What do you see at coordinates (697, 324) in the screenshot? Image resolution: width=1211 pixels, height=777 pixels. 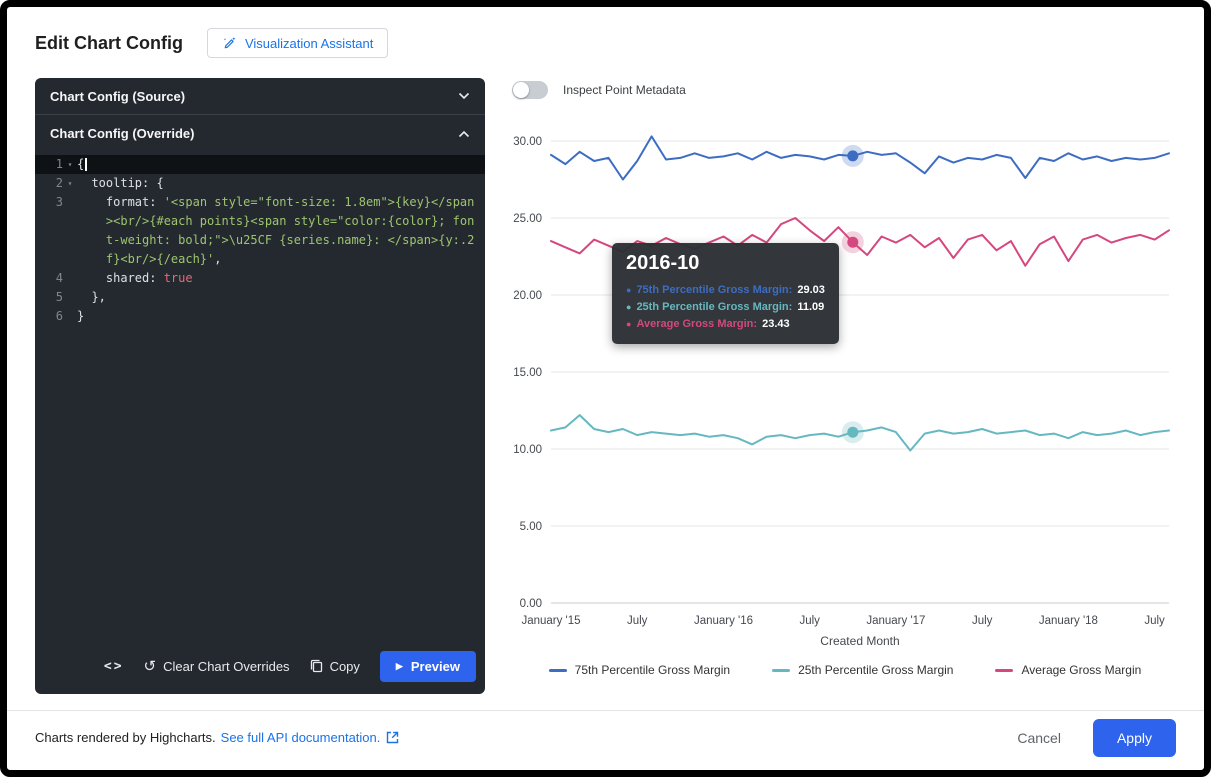 I see `tooltip-series-label: Average Gross Margin:` at bounding box center [697, 324].